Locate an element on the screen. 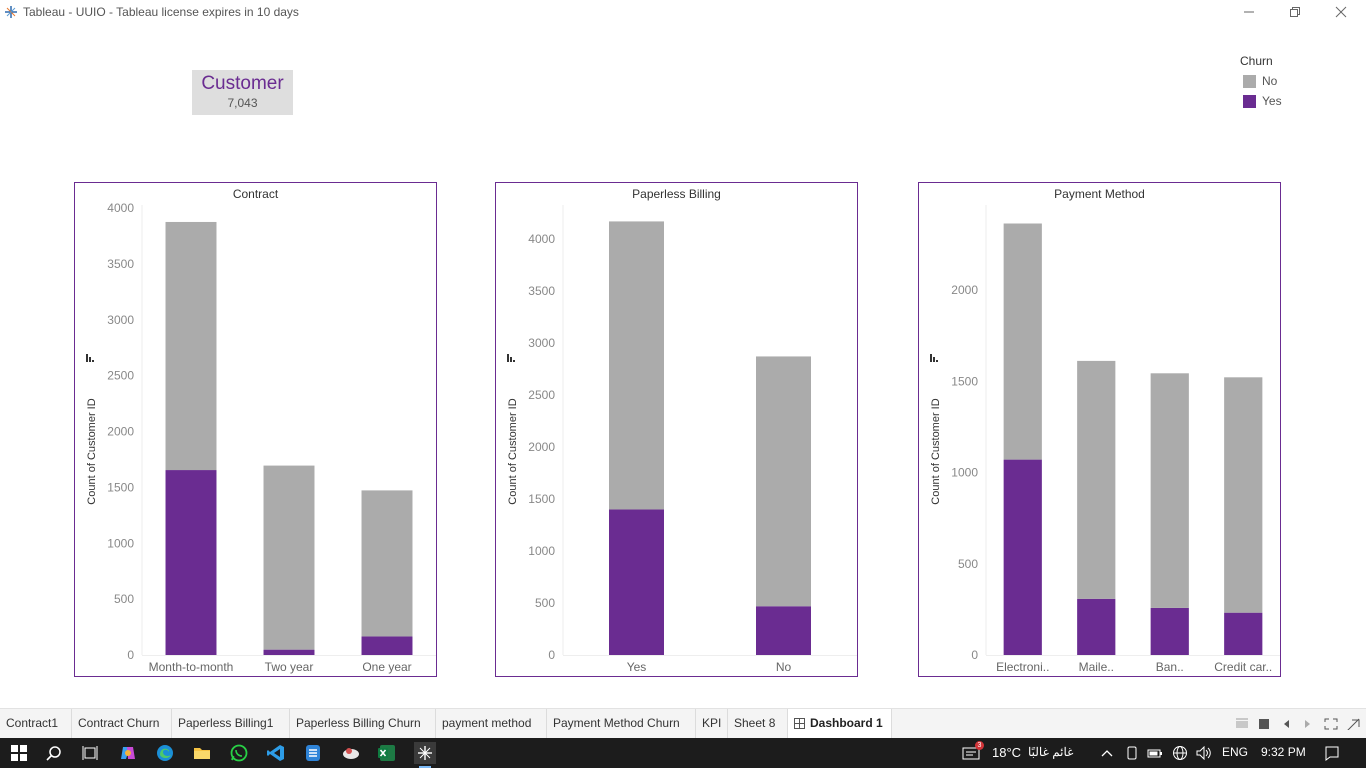 This screenshot has width=1366, height=768. churn-legend: Churn No Yes is located at coordinates (1285, 81).